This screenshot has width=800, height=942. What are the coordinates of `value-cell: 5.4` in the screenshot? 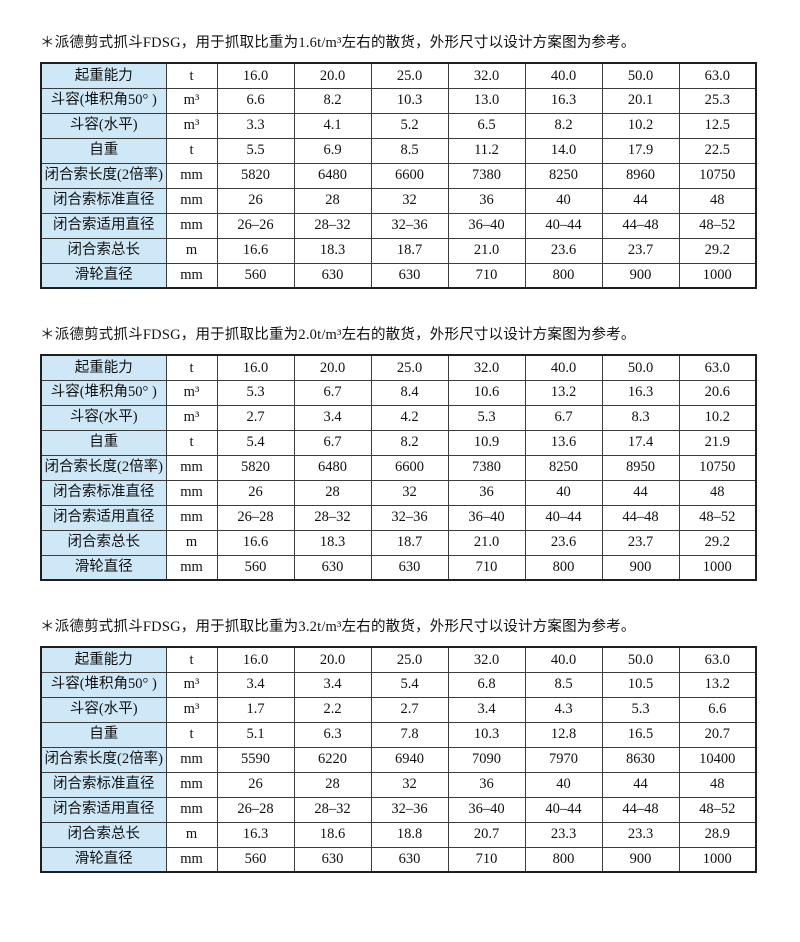 It's located at (255, 442).